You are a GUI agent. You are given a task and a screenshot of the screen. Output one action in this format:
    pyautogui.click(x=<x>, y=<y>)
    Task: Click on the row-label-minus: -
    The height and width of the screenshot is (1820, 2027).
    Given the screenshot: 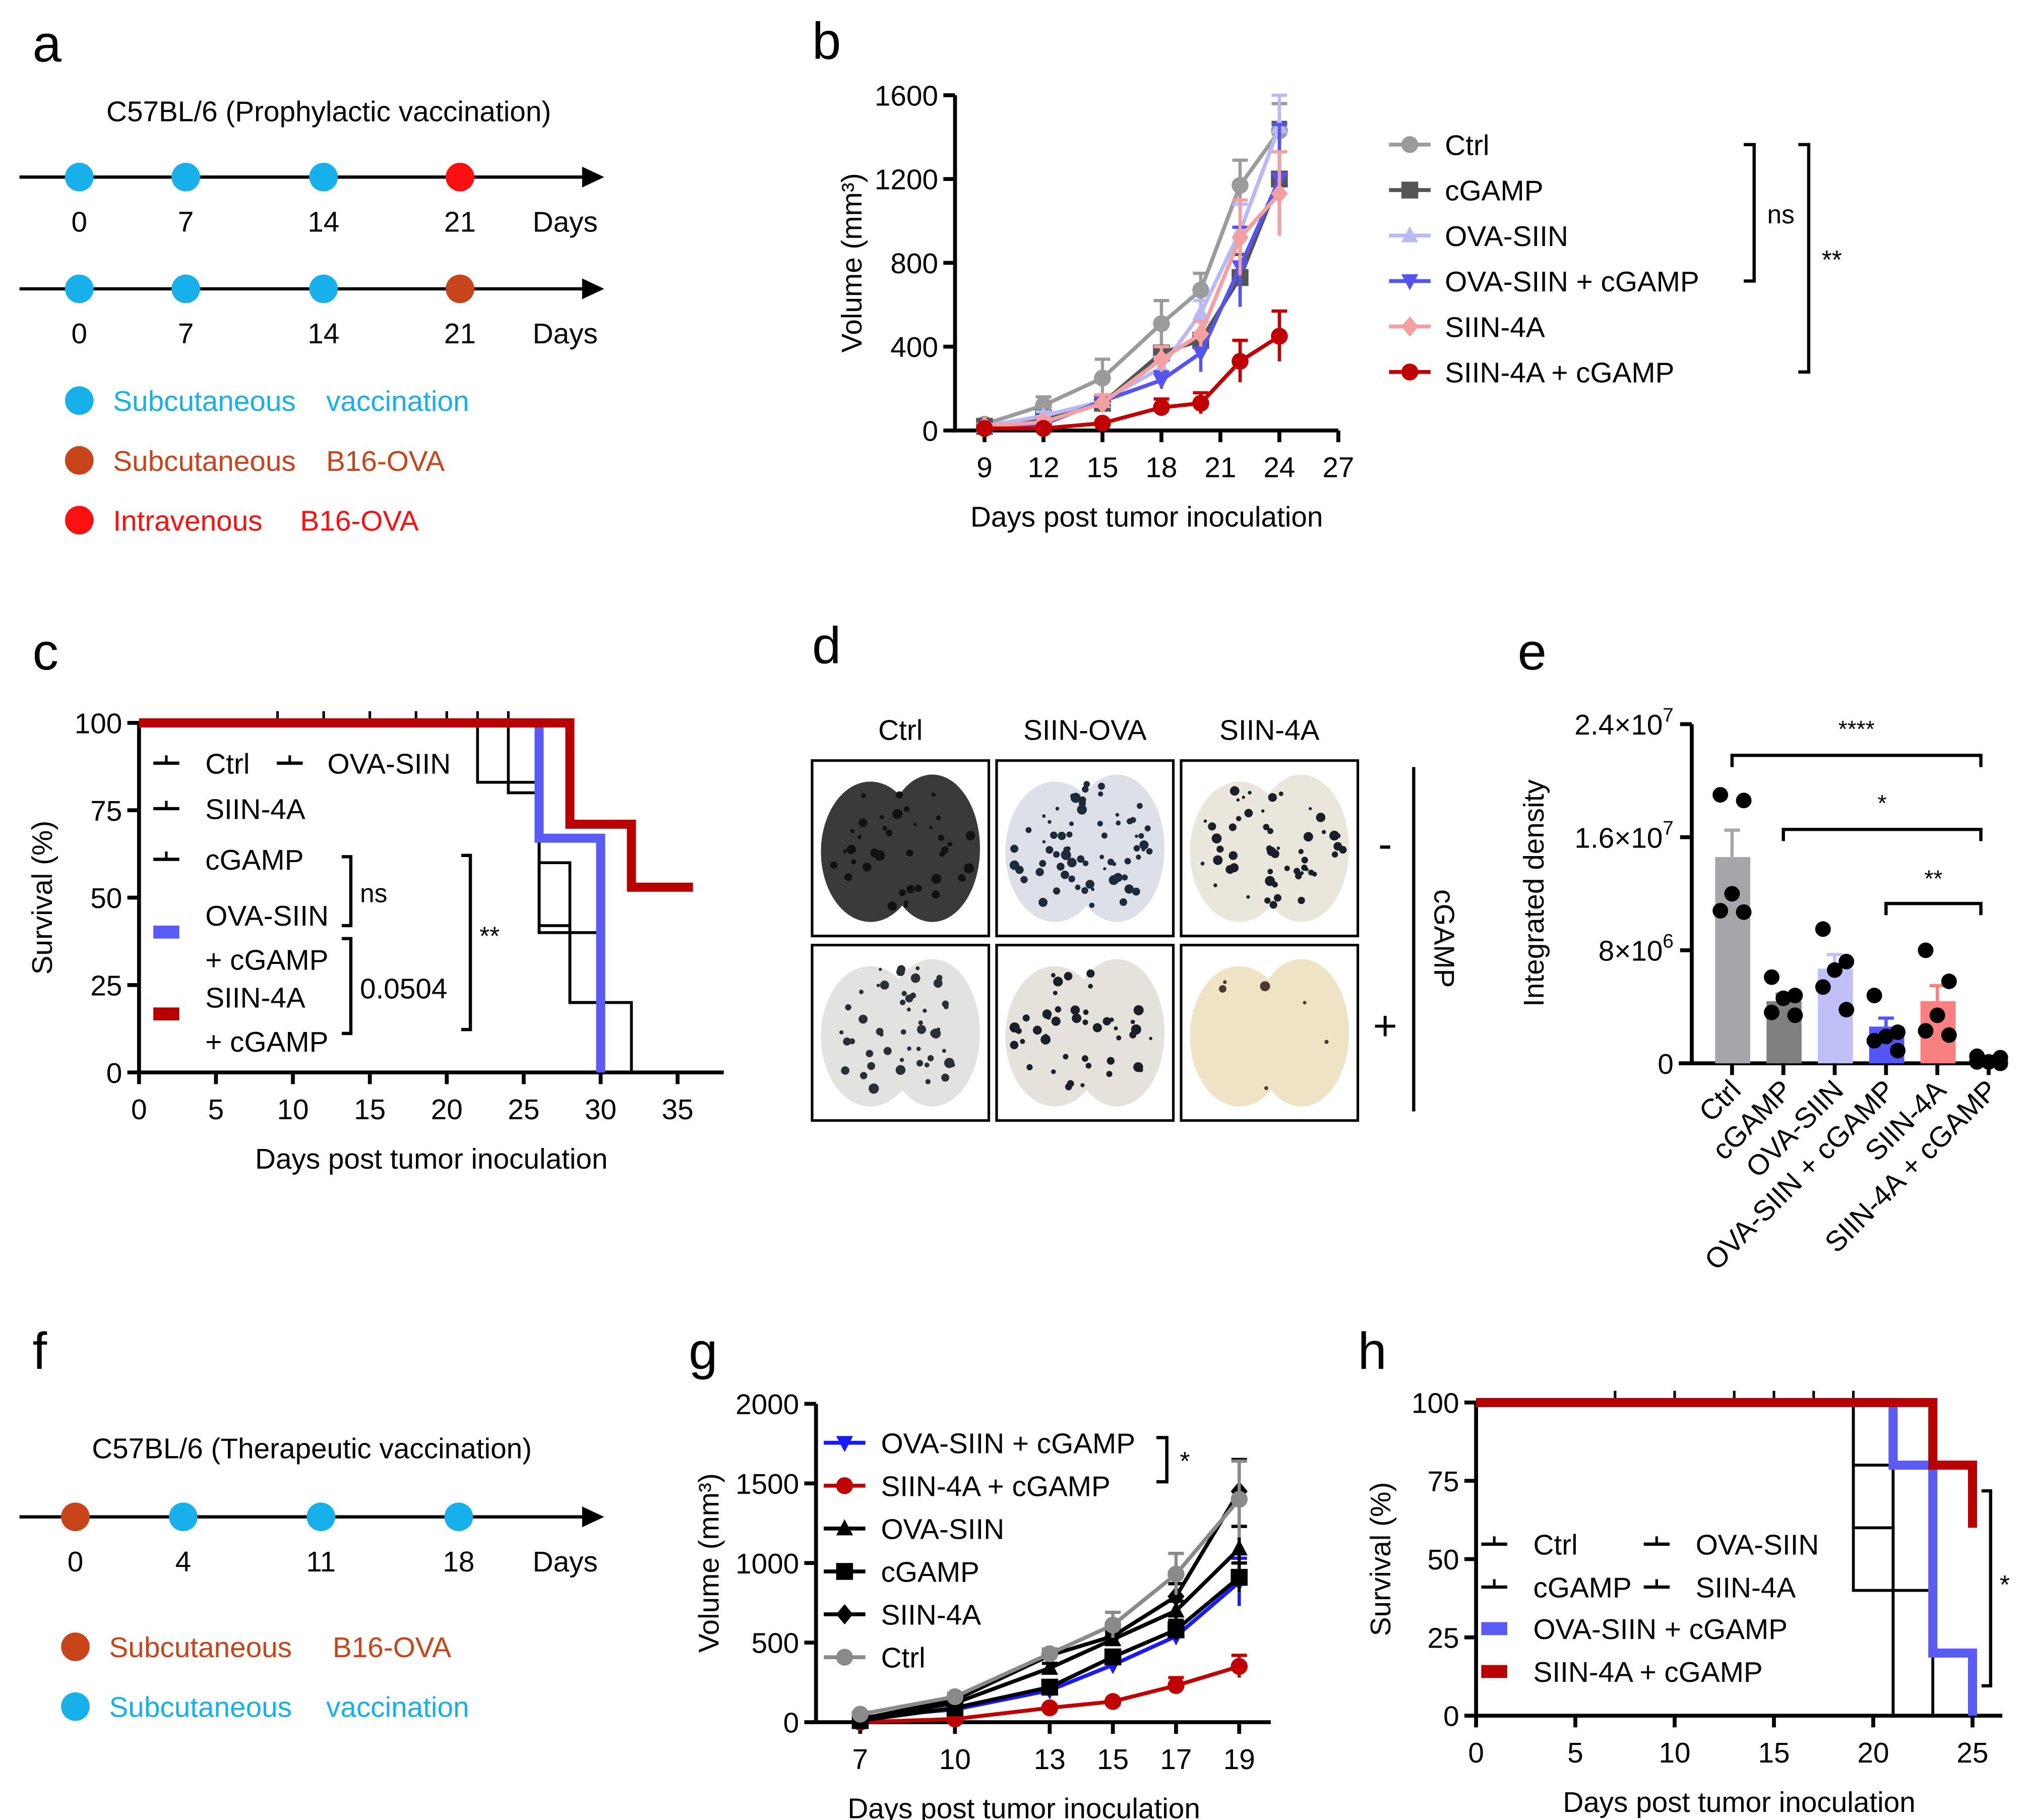 What is the action you would take?
    pyautogui.click(x=1385, y=844)
    